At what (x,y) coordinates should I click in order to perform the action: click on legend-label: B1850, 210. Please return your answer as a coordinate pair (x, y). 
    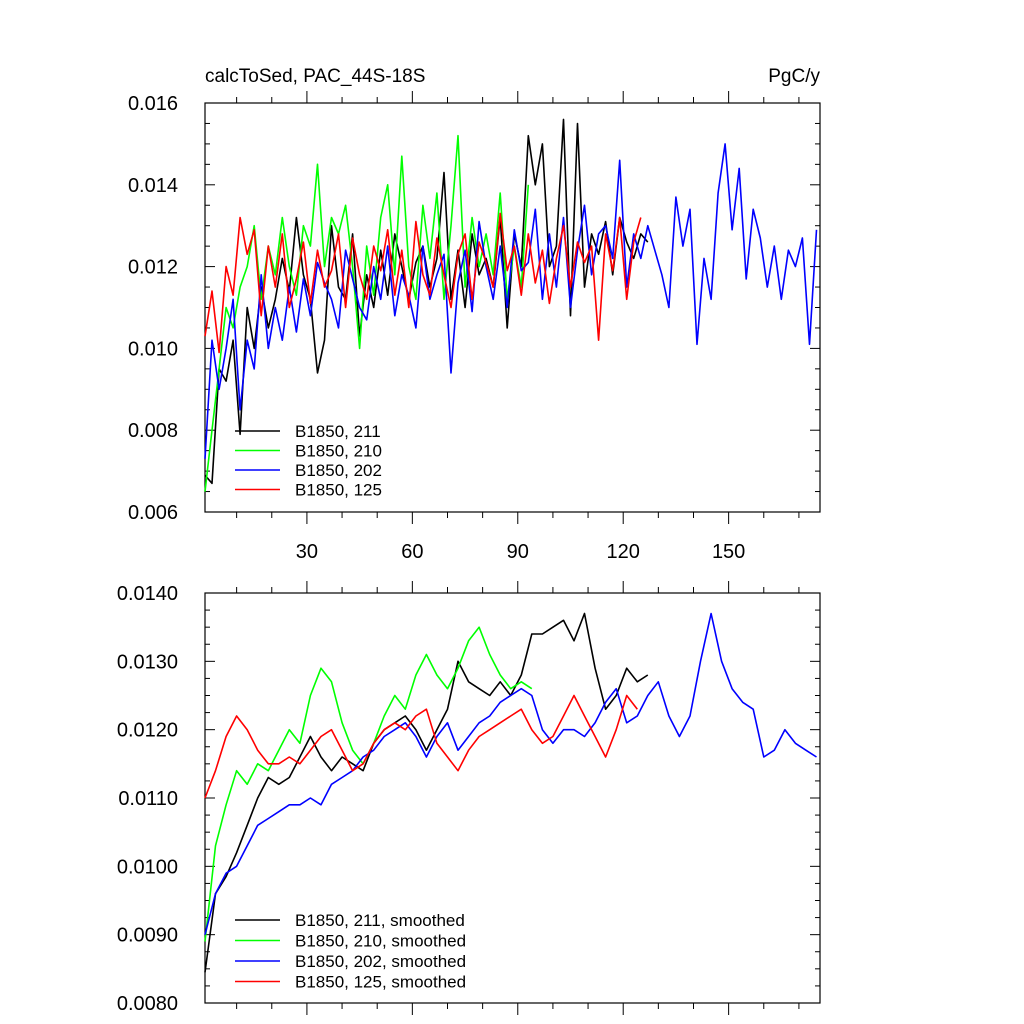
    Looking at the image, I should click on (338, 451).